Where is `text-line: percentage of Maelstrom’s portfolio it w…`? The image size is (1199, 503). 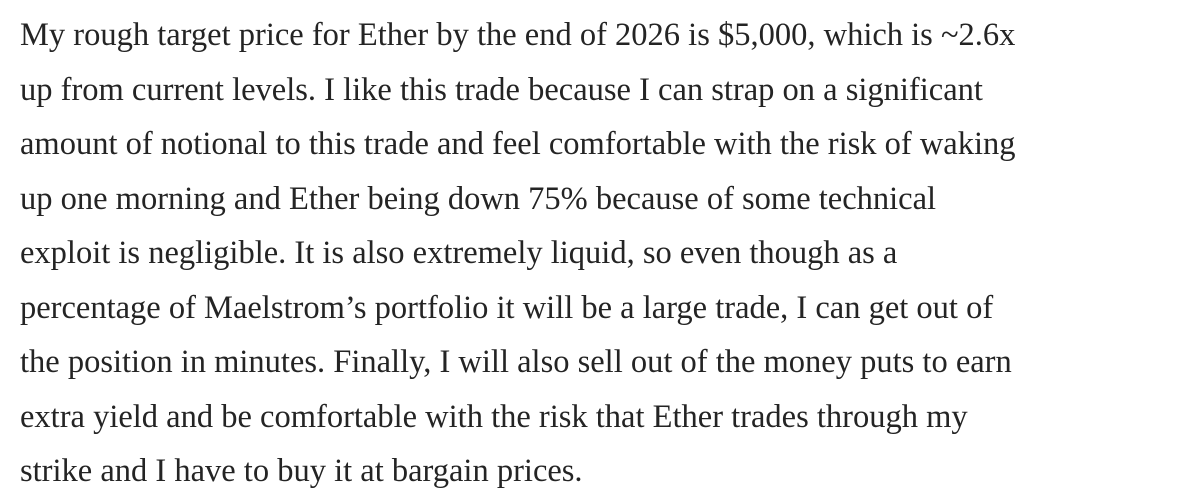 text-line: percentage of Maelstrom’s portfolio it w… is located at coordinates (507, 307).